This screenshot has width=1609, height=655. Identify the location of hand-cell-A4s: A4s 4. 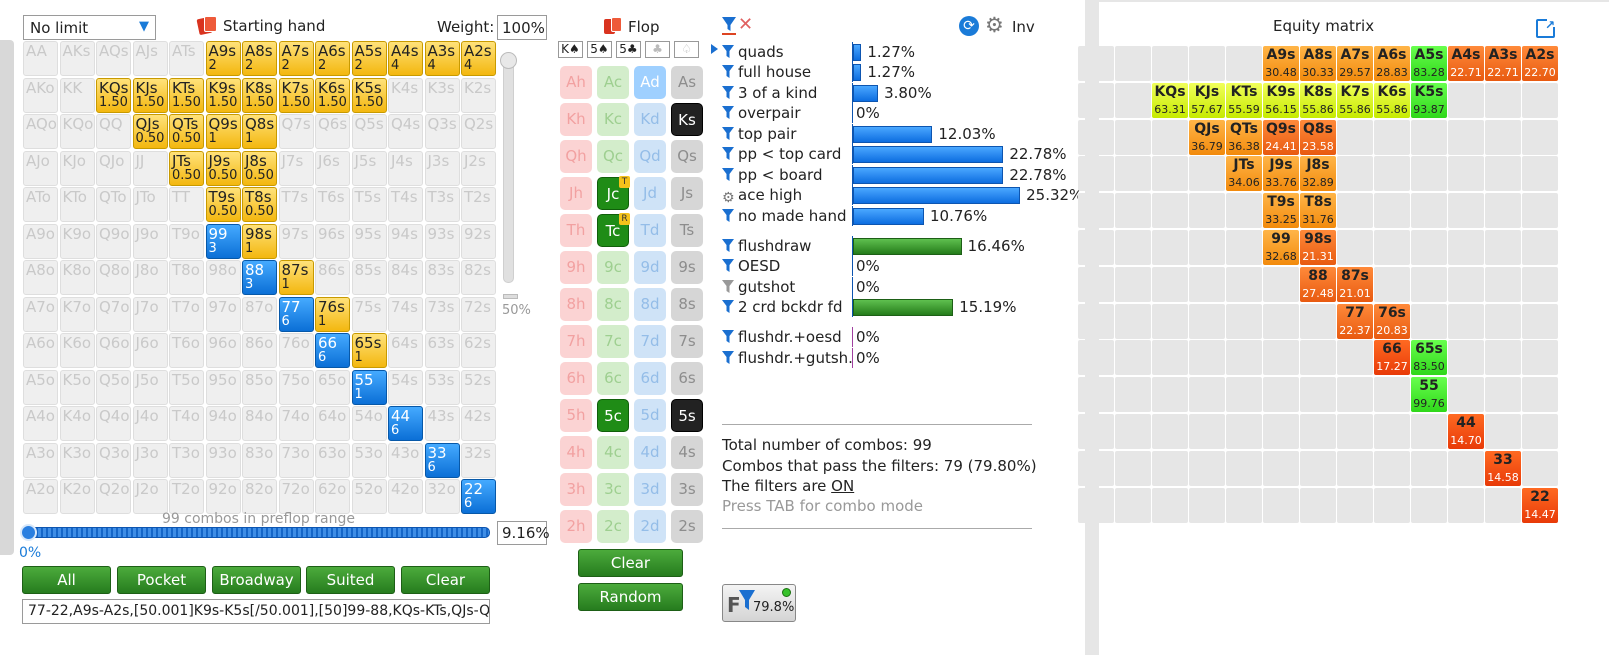
(405, 58).